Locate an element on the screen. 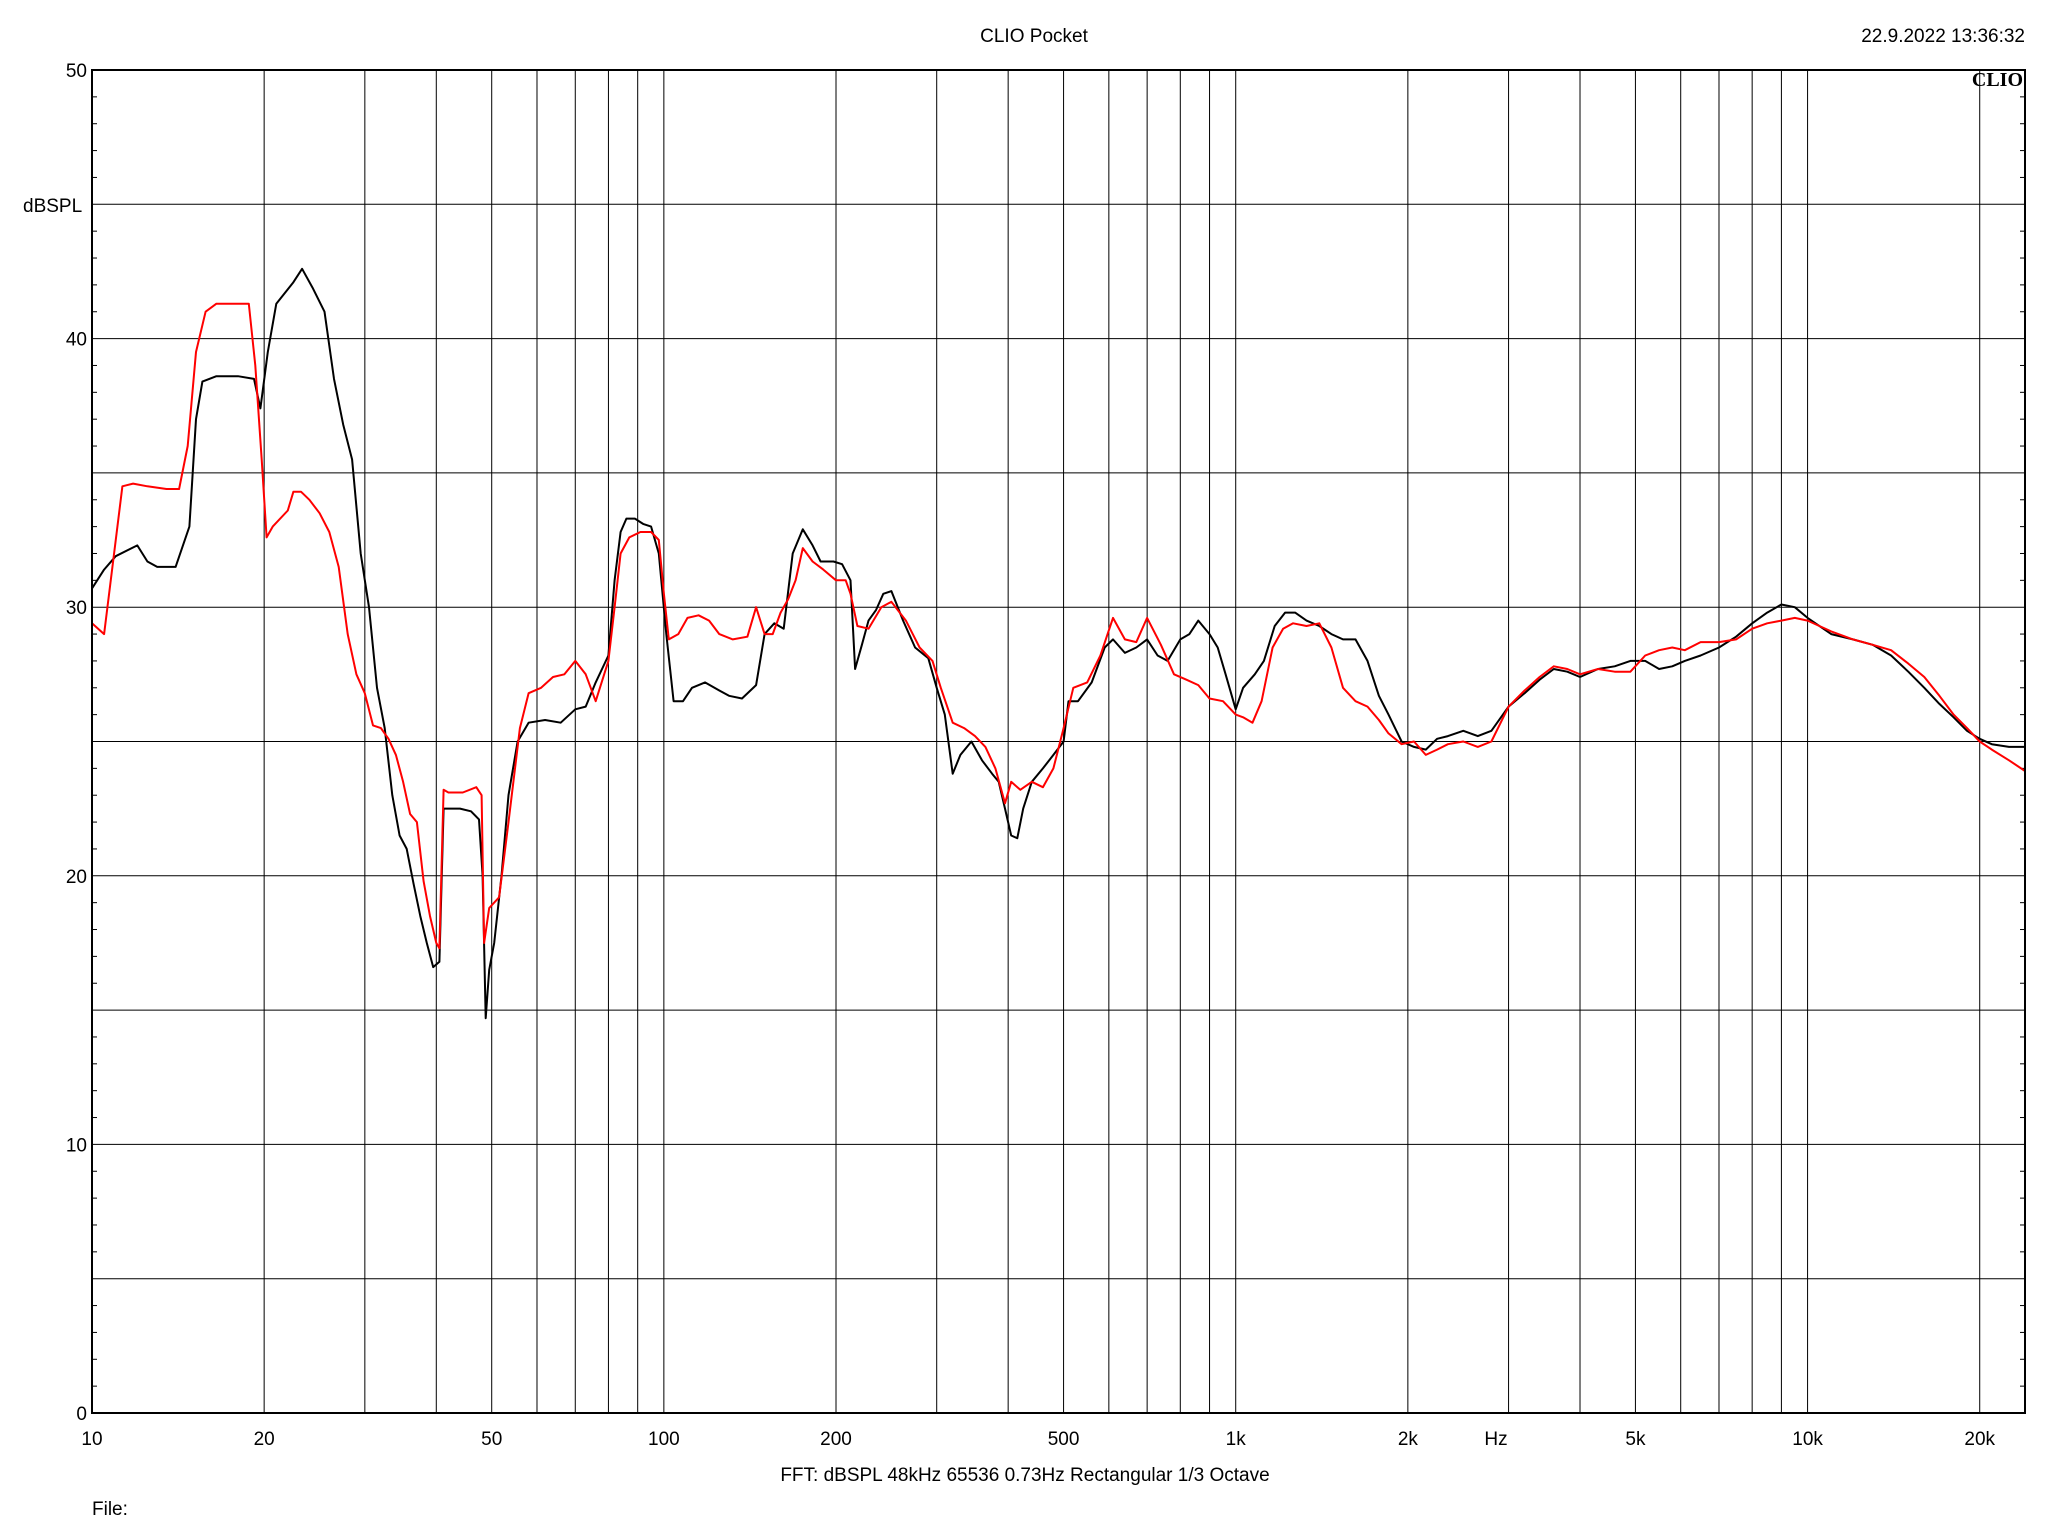  y-tick-label: 50 is located at coordinates (76, 71).